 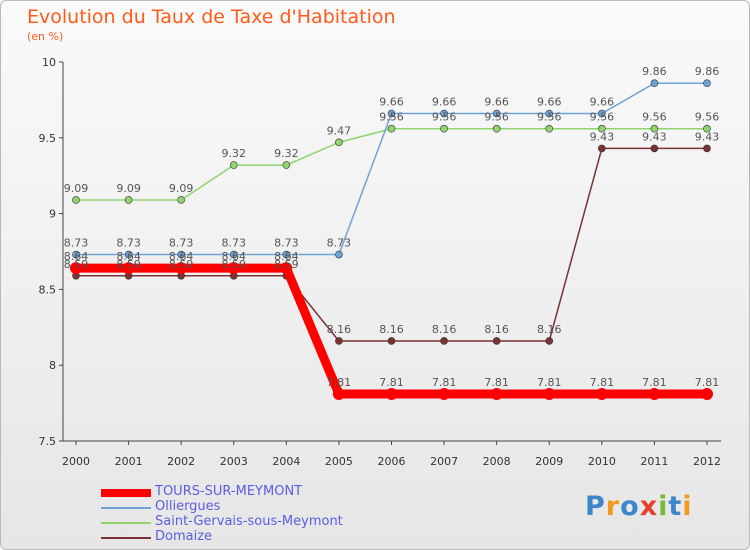 I want to click on x-tick-label: 2000, so click(x=76, y=461).